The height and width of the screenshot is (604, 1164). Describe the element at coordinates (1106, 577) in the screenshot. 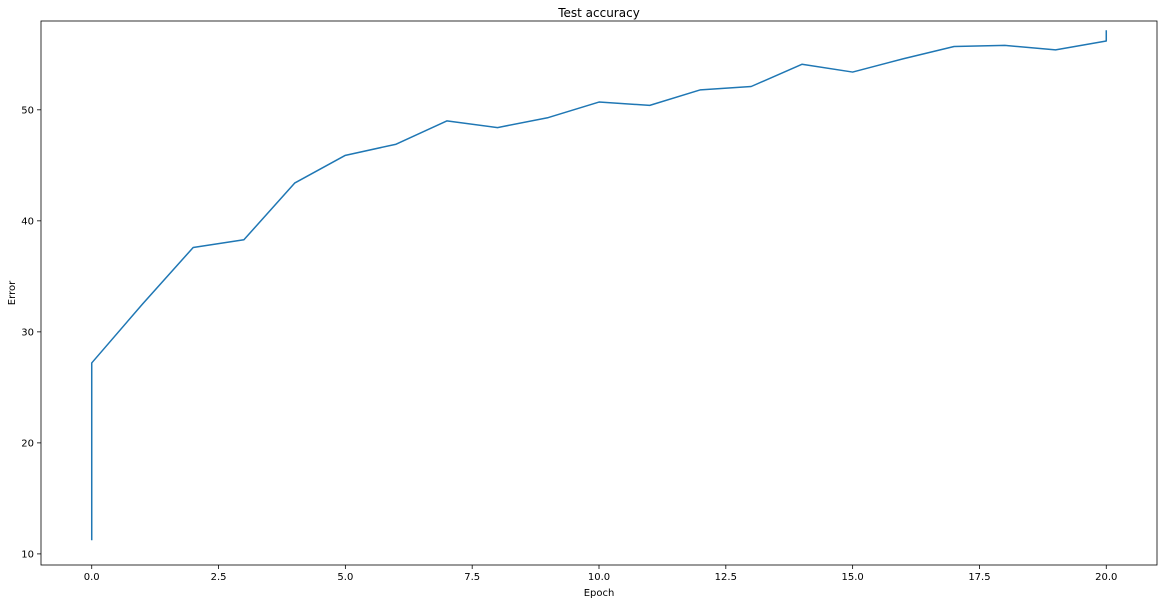

I see `x-tick-label: 20.0` at that location.